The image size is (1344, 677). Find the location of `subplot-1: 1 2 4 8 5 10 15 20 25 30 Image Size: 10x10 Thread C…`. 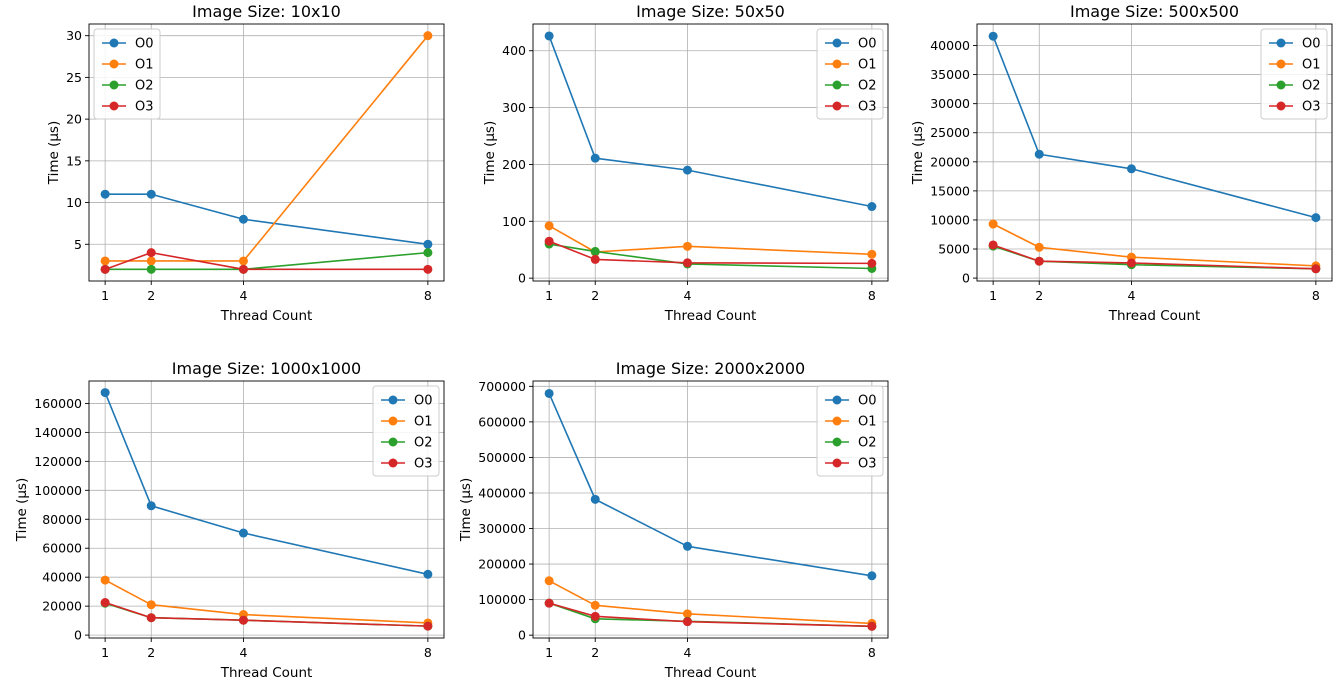

subplot-1: 1 2 4 8 5 10 15 20 25 30 Image Size: 10x10 Thread C… is located at coordinates (245, 163).